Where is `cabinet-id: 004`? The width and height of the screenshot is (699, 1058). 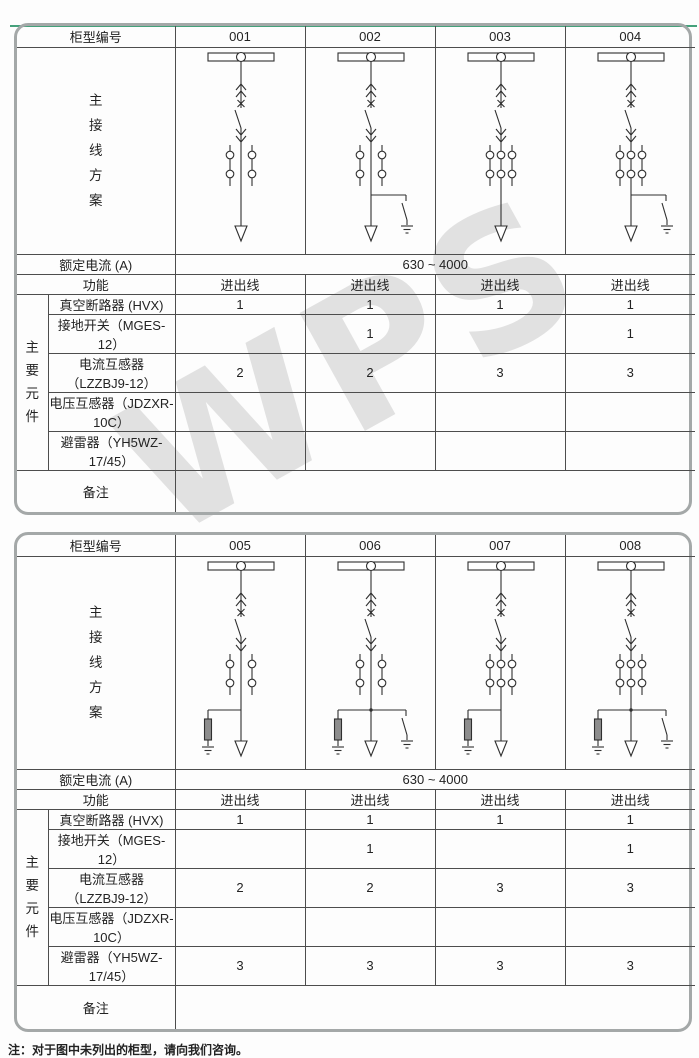 cabinet-id: 004 is located at coordinates (630, 36).